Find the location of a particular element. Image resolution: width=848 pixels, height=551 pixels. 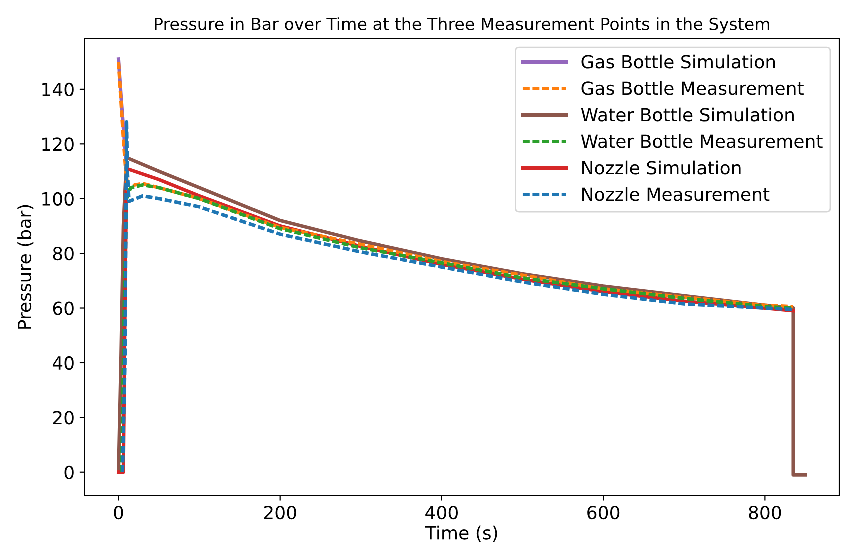

legend-label: Gas Bottle Measurement is located at coordinates (693, 88).